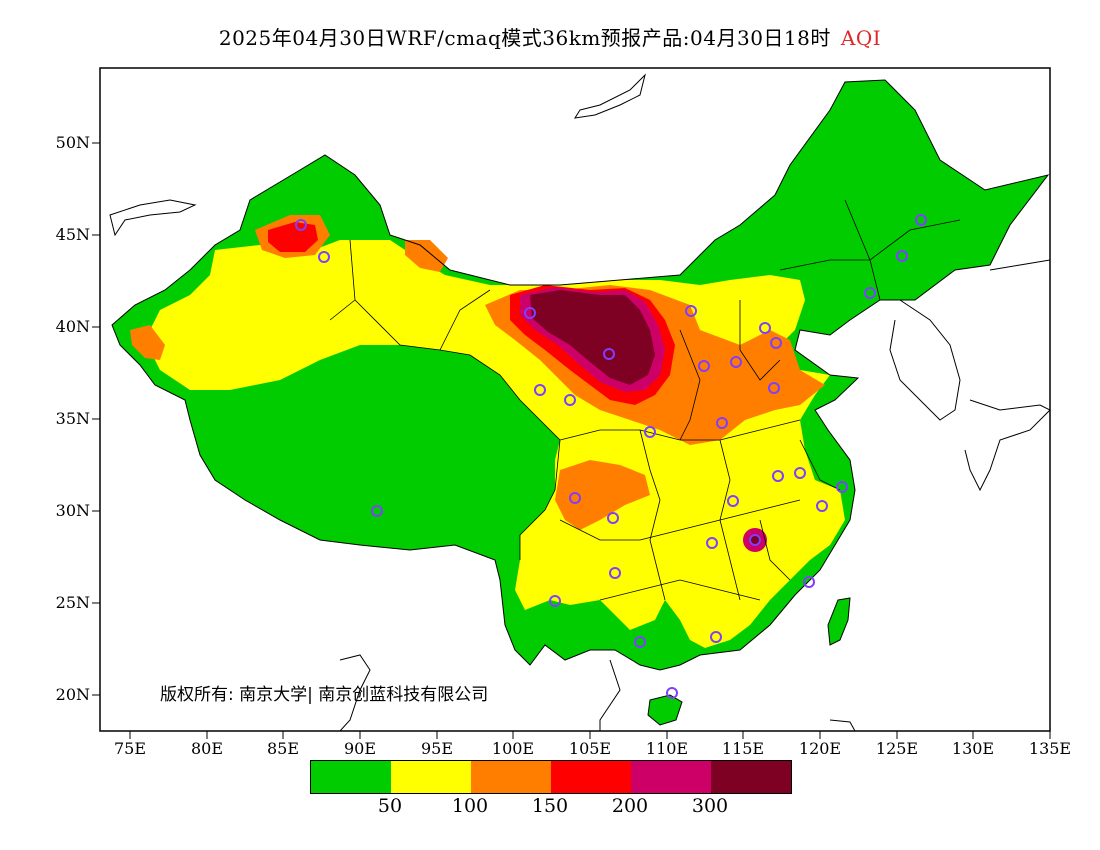 The height and width of the screenshot is (850, 1100). I want to click on colorbar-label-300: 300, so click(710, 806).